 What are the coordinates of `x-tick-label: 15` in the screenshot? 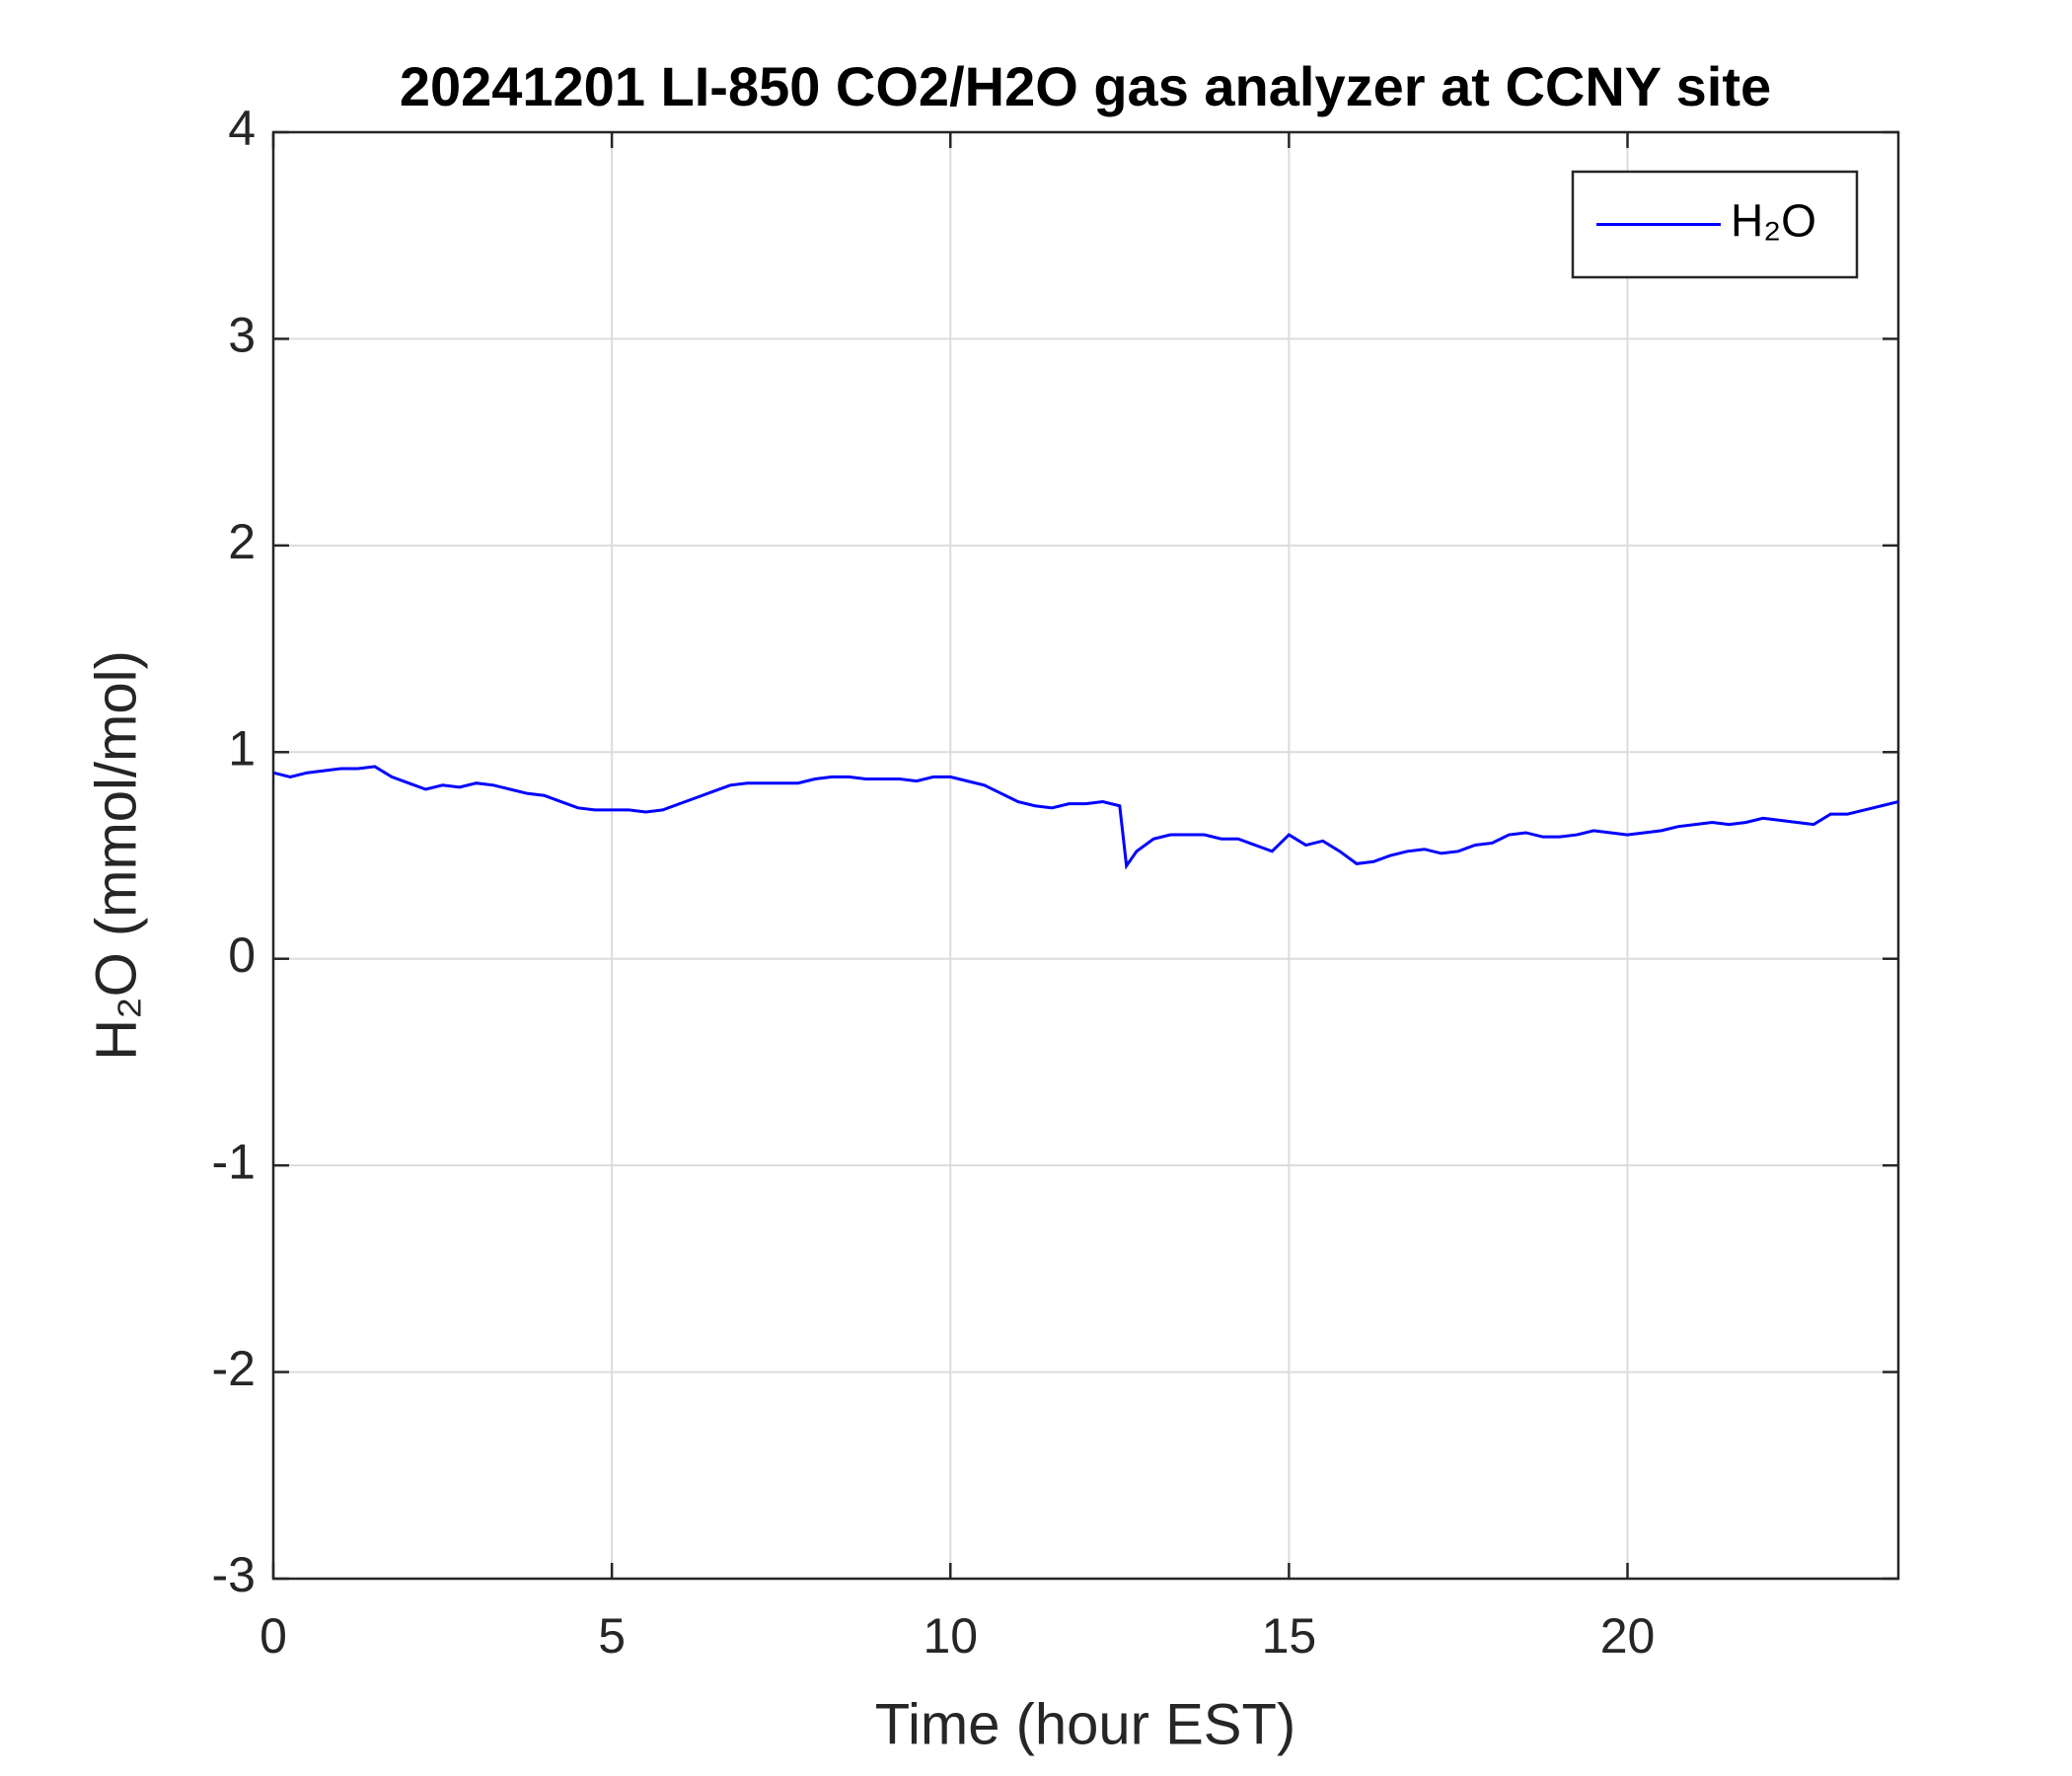 It's located at (1290, 1636).